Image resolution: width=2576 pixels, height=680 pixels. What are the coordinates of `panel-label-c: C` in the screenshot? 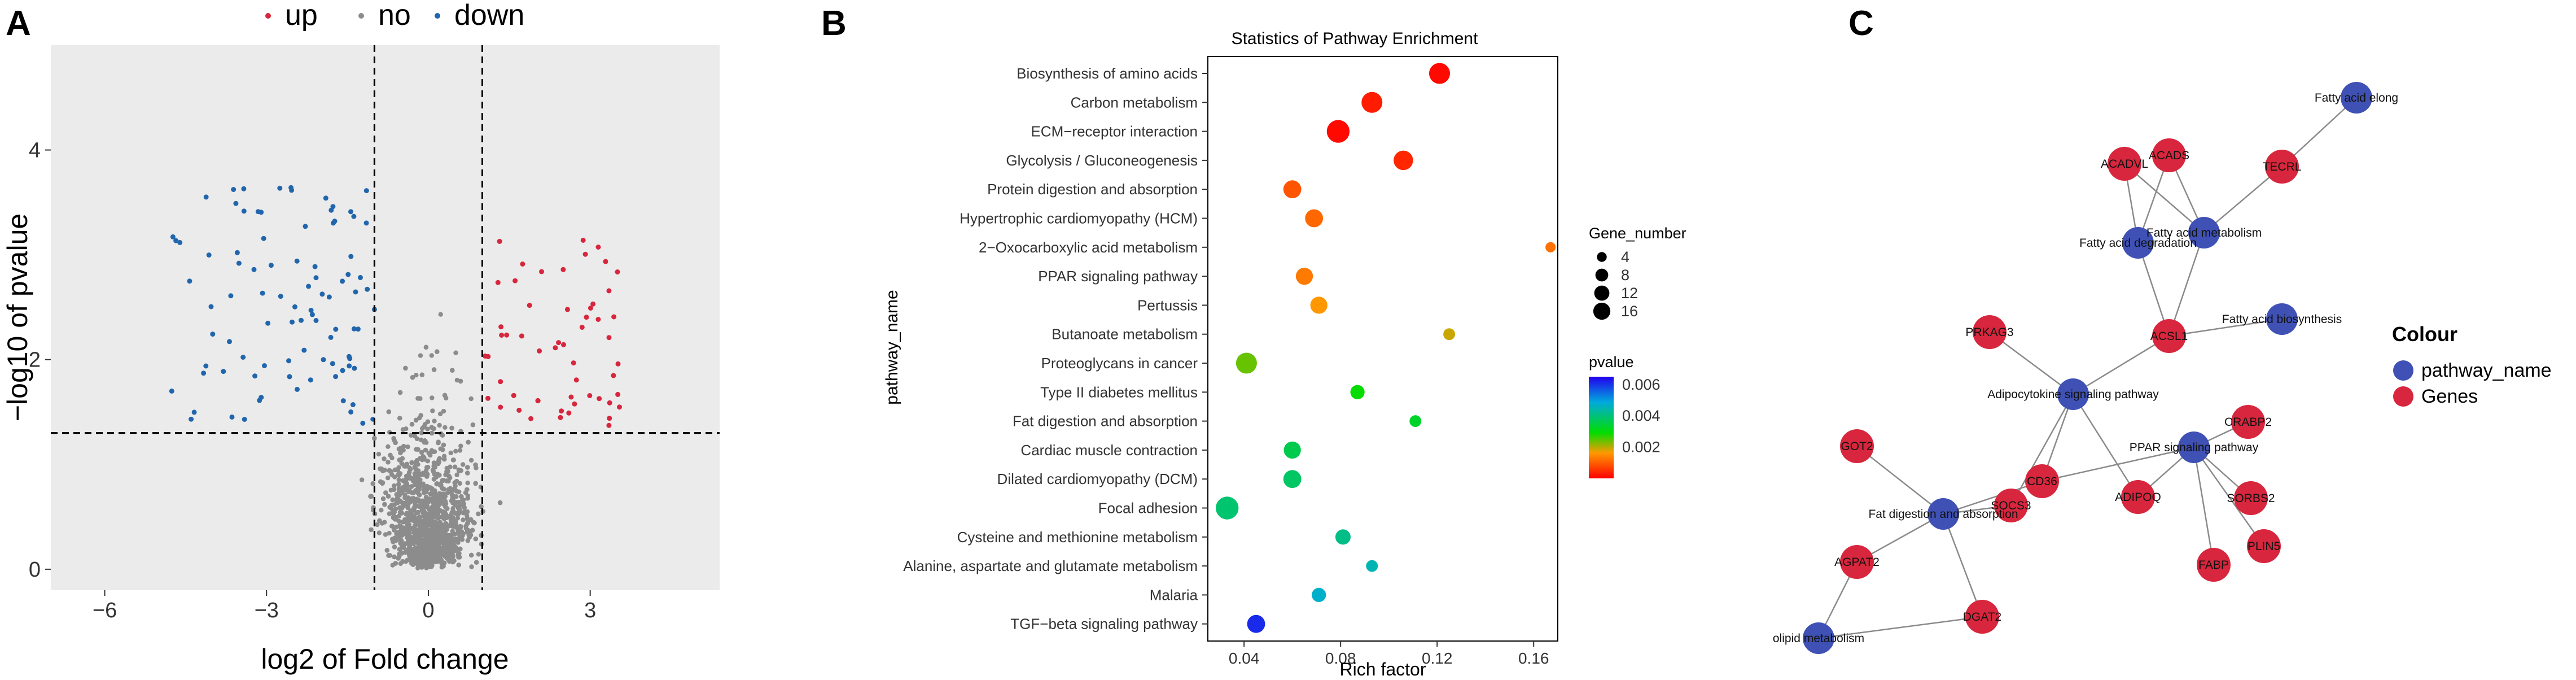 It's located at (1861, 23).